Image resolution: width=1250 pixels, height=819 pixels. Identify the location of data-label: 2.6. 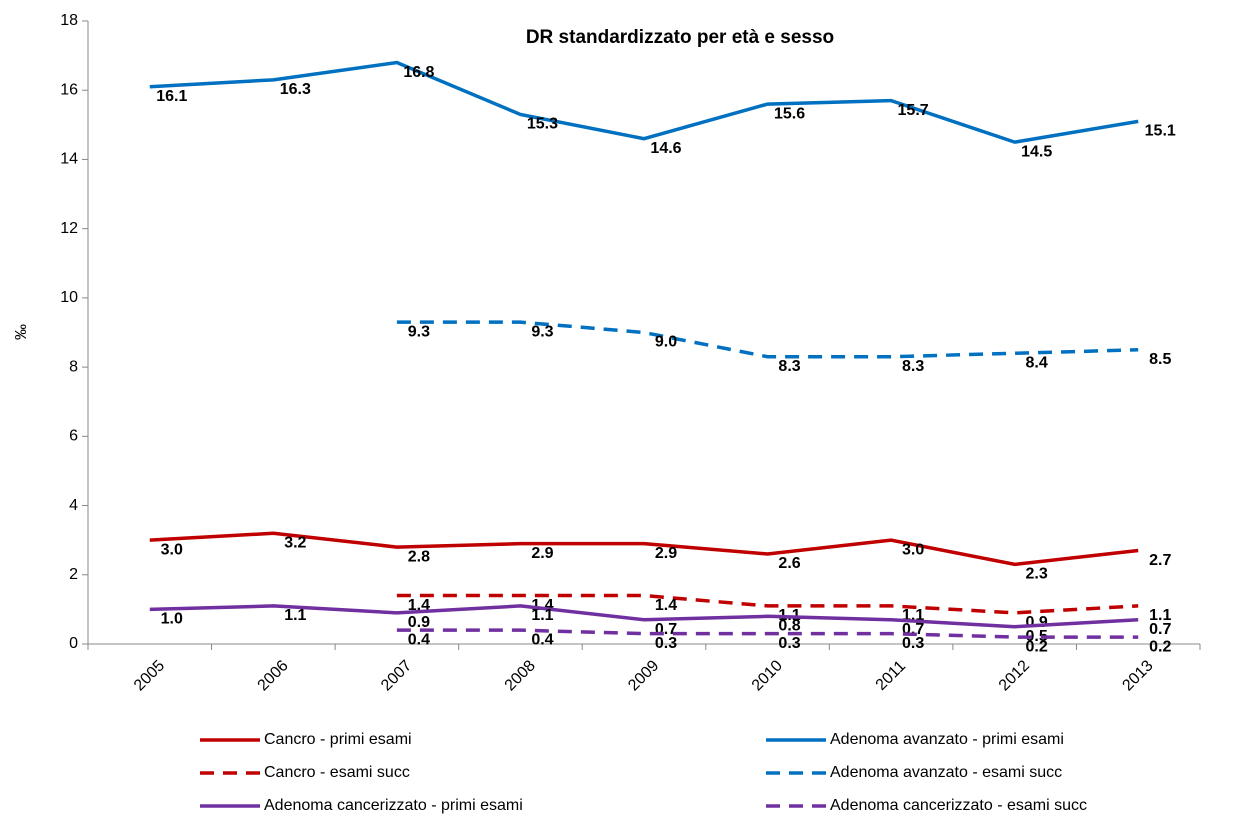
(789, 563).